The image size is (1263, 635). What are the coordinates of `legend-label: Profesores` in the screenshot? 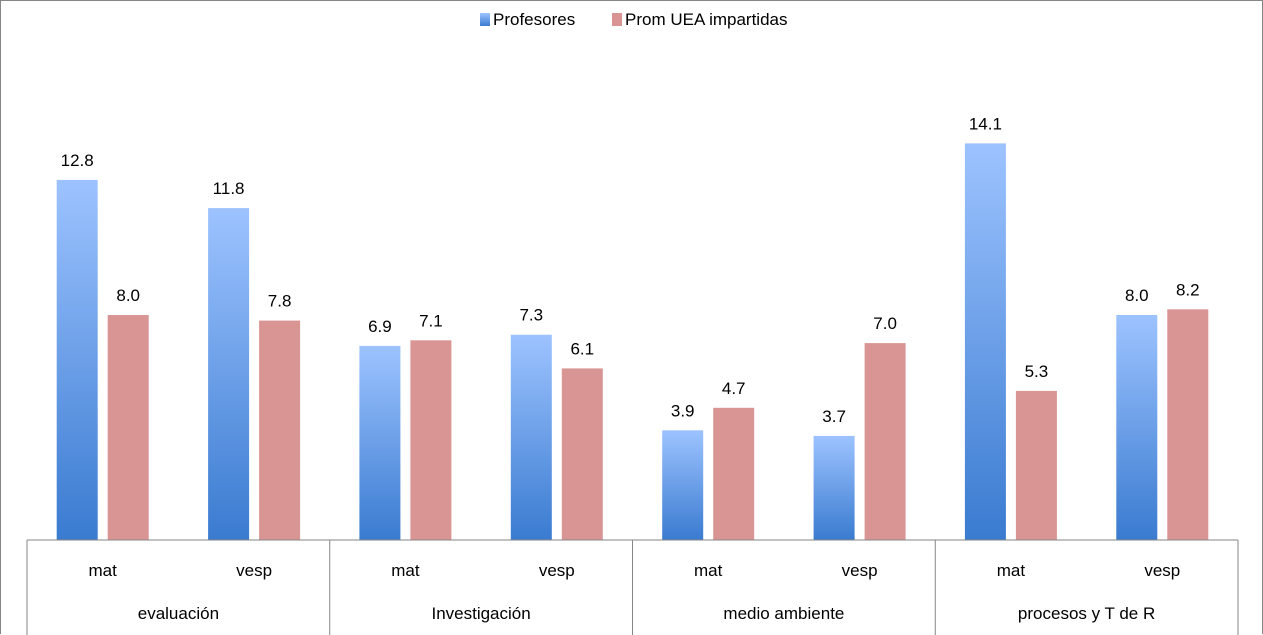 It's located at (534, 19).